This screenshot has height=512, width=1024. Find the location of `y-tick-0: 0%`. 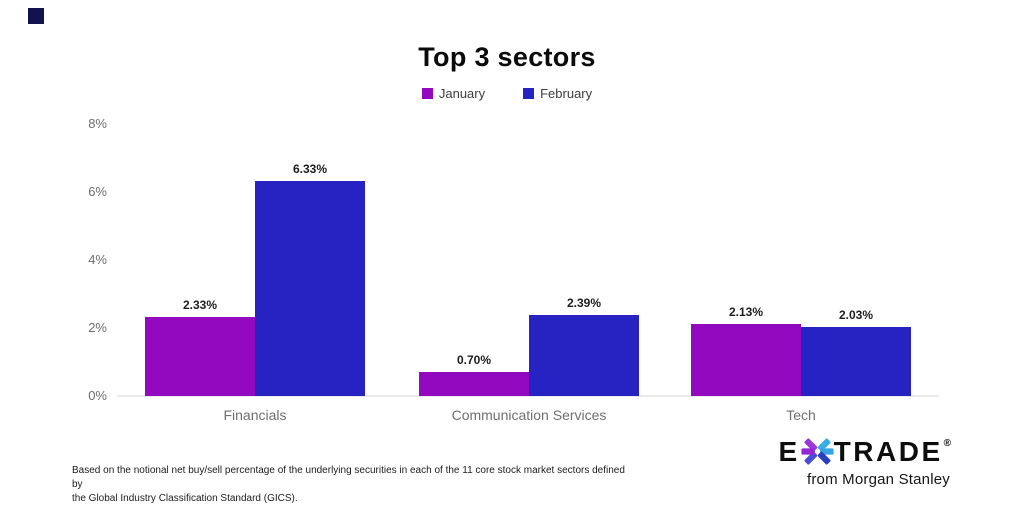

y-tick-0: 0% is located at coordinates (97, 395).